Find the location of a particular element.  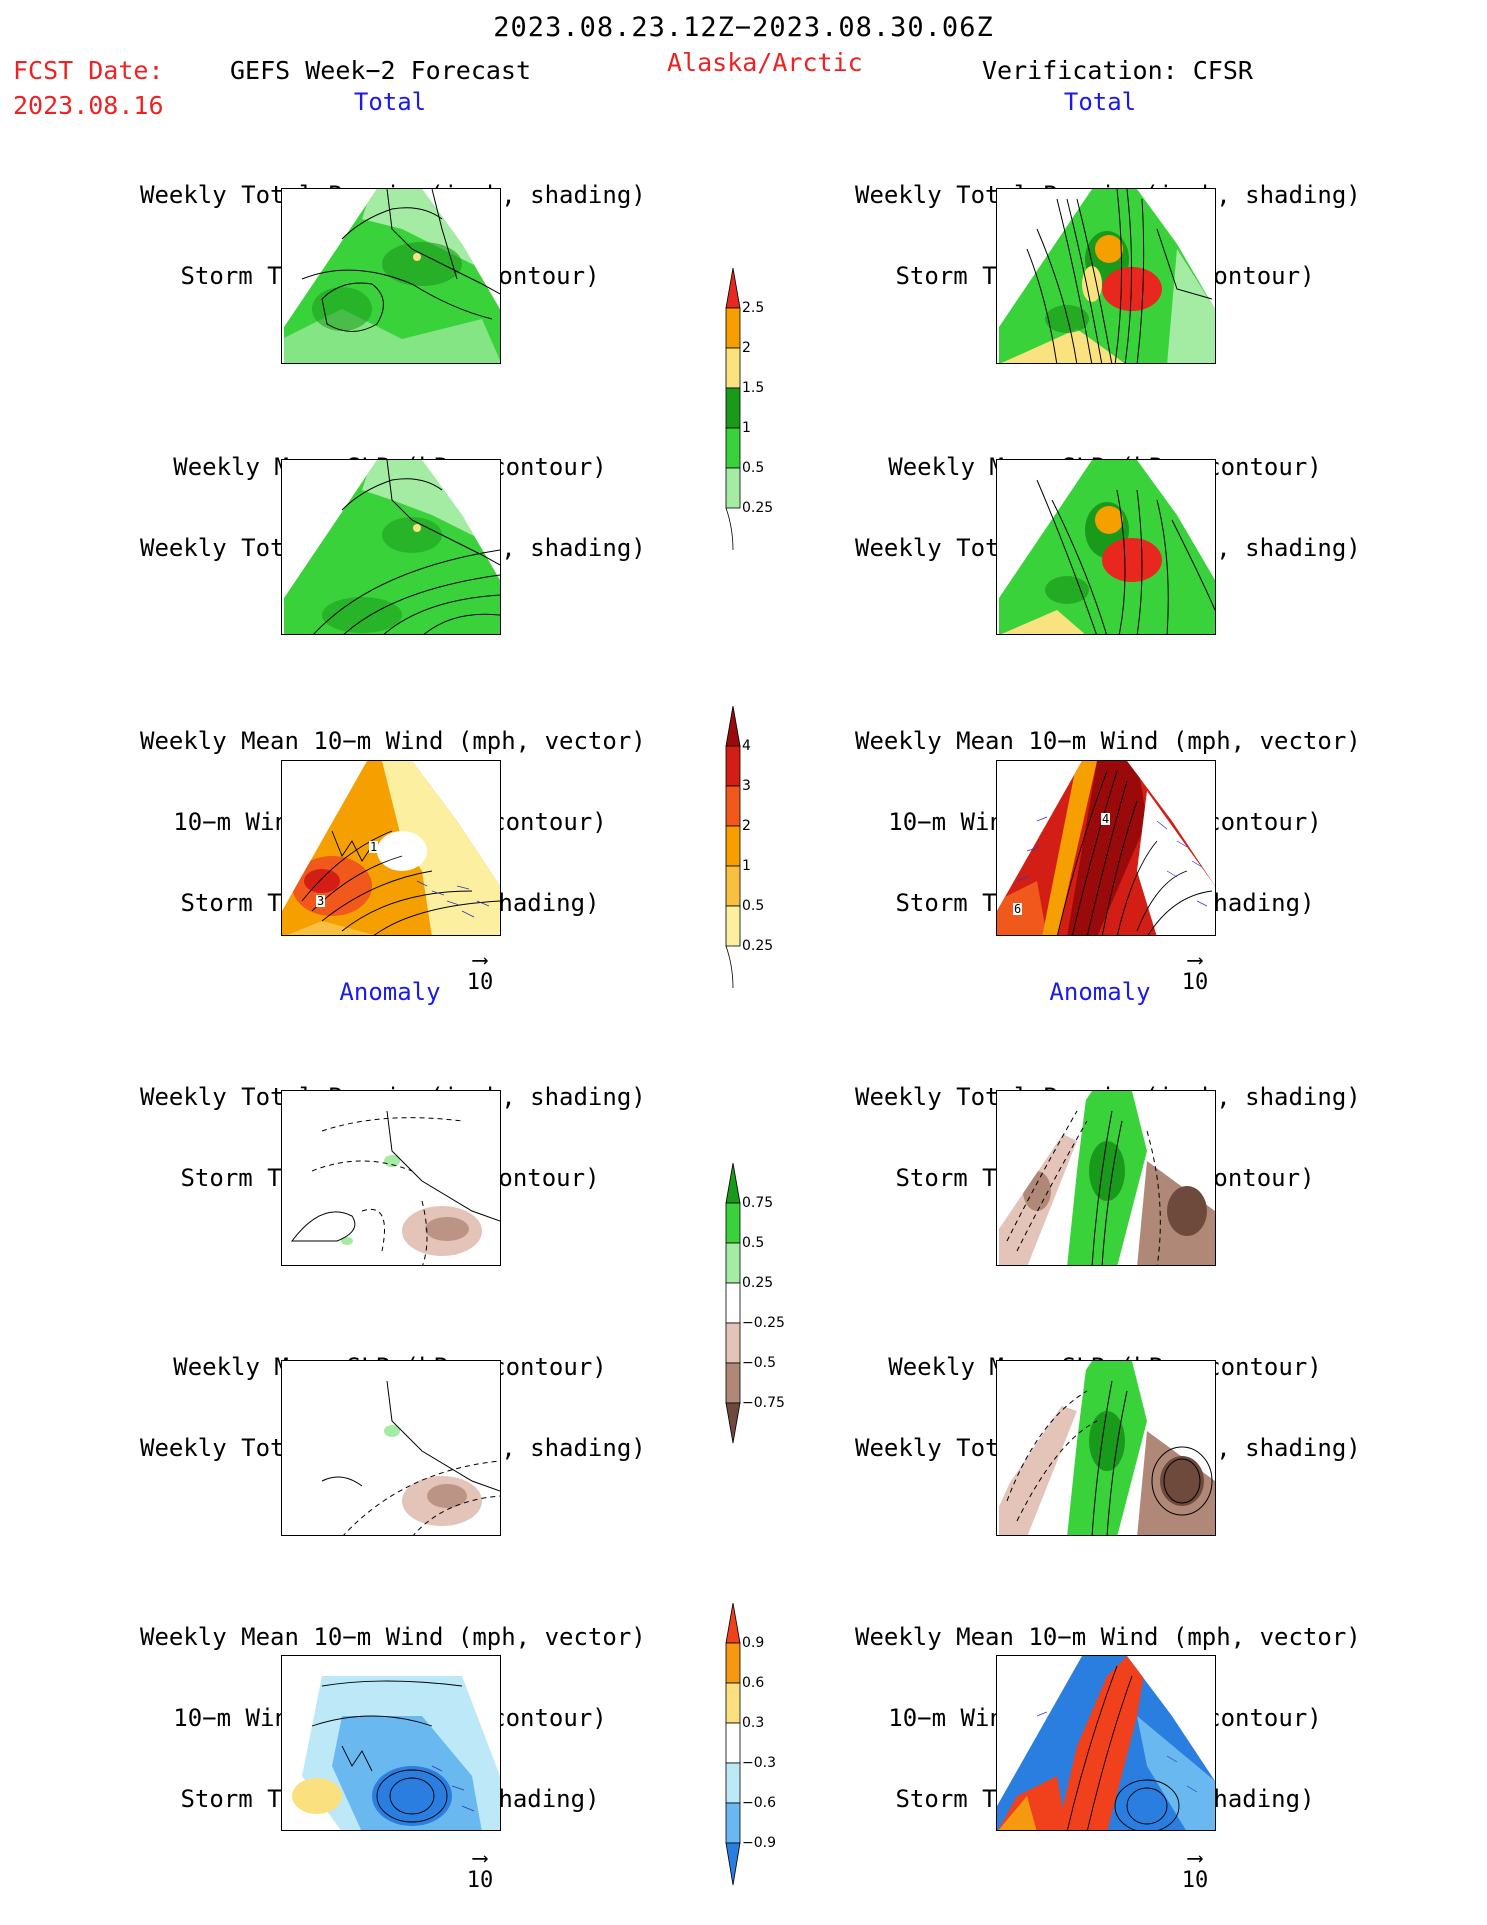

colorbar-label: −0.75 is located at coordinates (763, 1403).